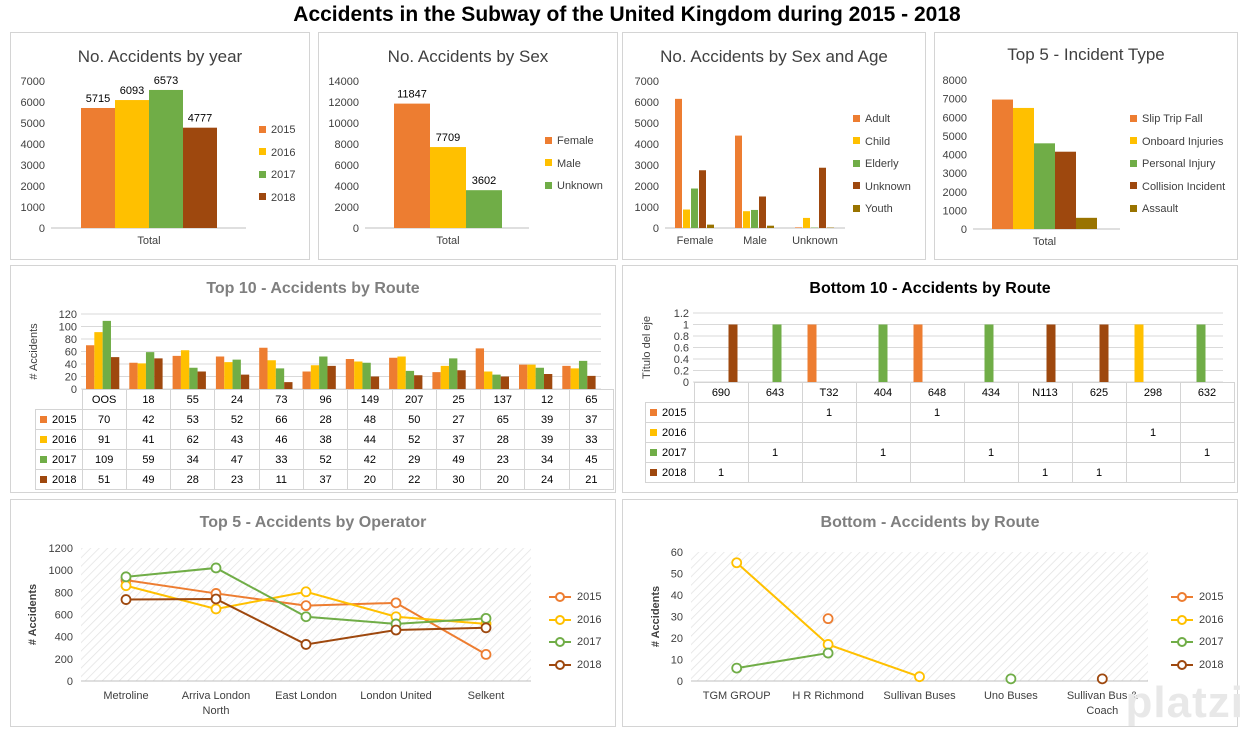  Describe the element at coordinates (148, 419) in the screenshot. I see `table-cell: 42` at that location.